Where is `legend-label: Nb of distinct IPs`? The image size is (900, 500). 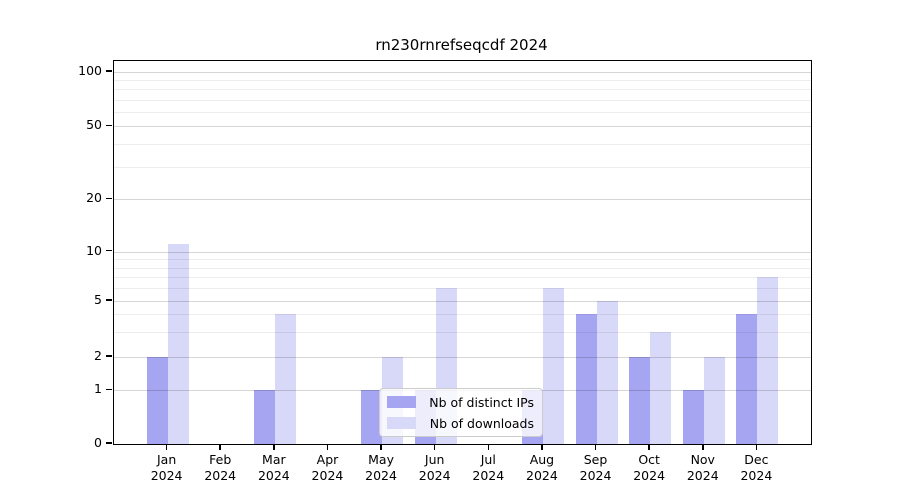 legend-label: Nb of distinct IPs is located at coordinates (481, 402).